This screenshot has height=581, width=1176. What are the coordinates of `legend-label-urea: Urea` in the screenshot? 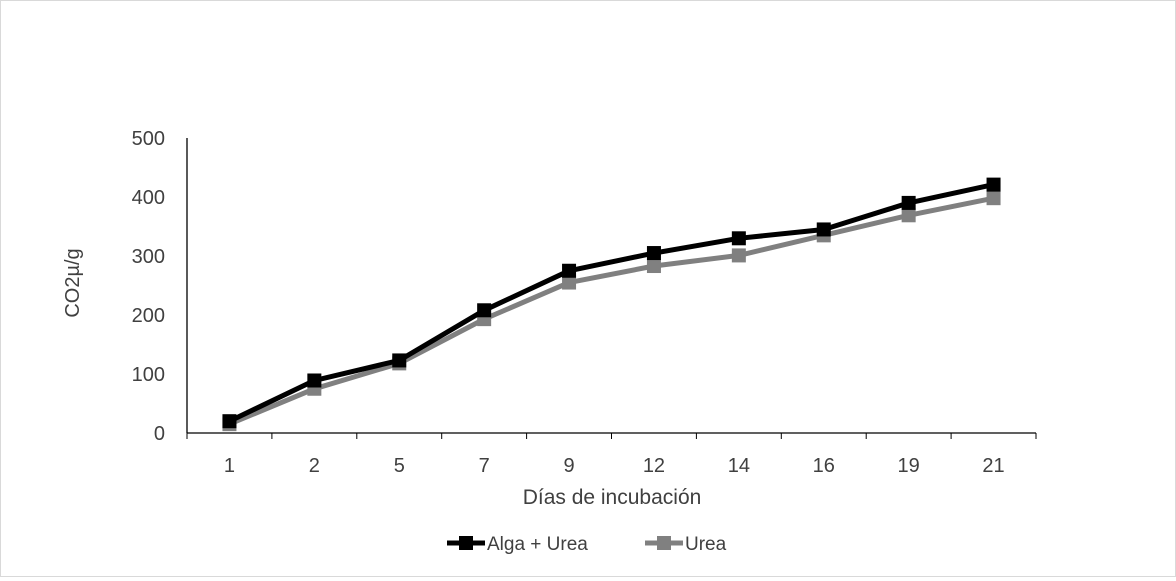 It's located at (706, 544).